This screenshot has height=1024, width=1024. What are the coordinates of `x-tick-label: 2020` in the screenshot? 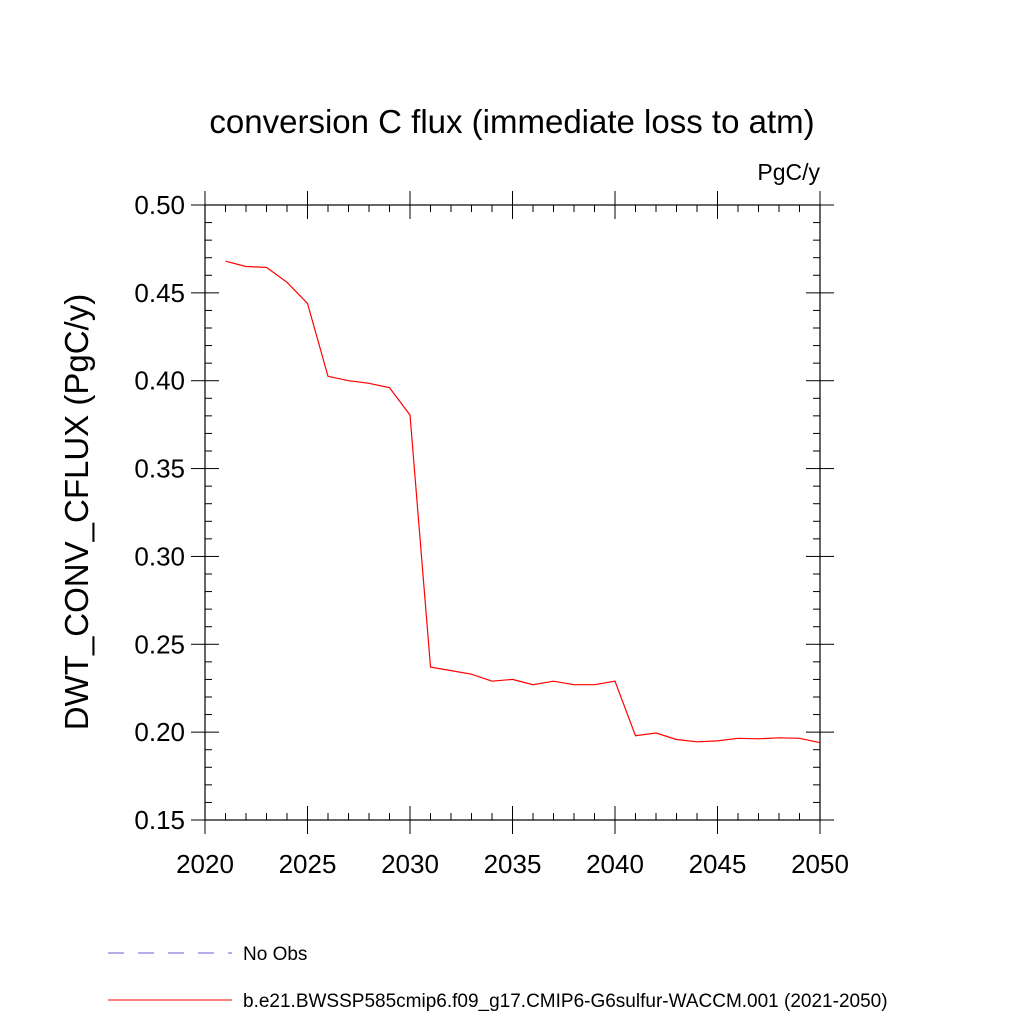 It's located at (205, 864).